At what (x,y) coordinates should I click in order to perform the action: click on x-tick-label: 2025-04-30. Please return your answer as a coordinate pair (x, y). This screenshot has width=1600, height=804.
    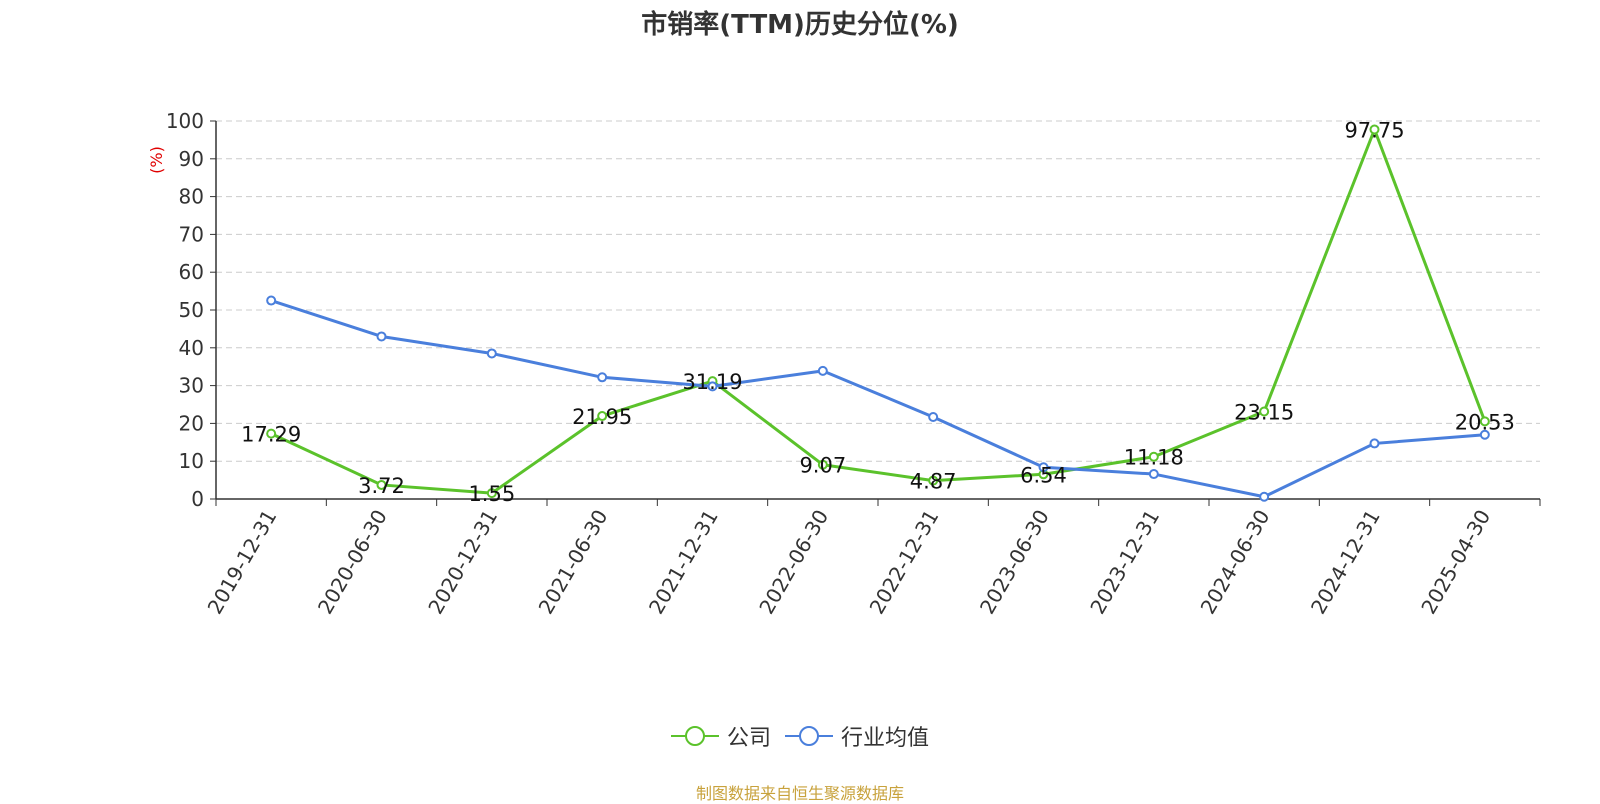
    Looking at the image, I should click on (1455, 562).